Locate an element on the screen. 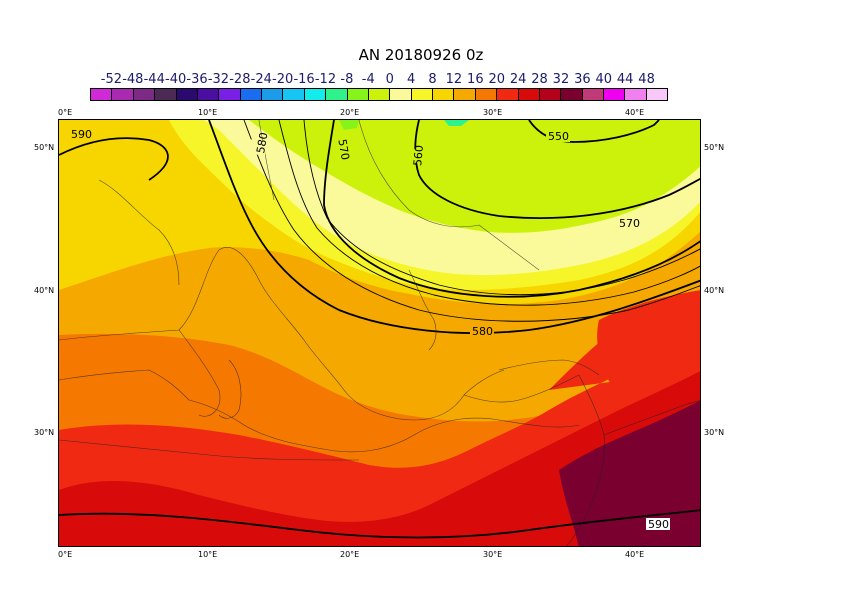  field-neg4-patch is located at coordinates (349, 125).